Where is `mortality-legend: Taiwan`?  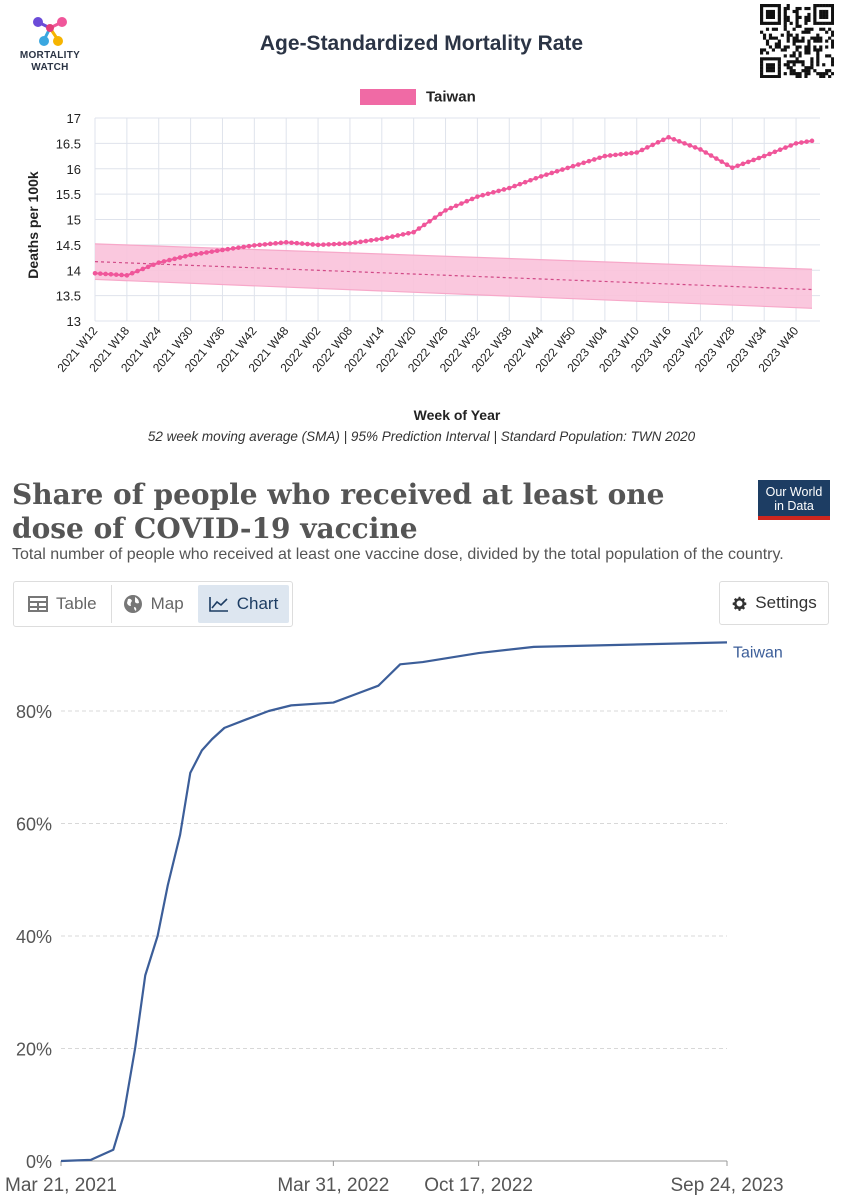 mortality-legend: Taiwan is located at coordinates (418, 98).